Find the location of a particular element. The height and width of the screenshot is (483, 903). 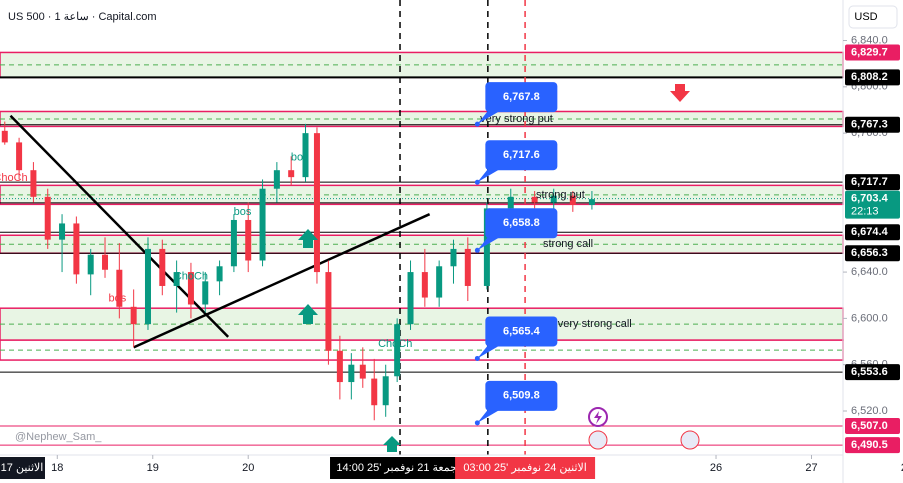

zone-label: strong call is located at coordinates (568, 244).